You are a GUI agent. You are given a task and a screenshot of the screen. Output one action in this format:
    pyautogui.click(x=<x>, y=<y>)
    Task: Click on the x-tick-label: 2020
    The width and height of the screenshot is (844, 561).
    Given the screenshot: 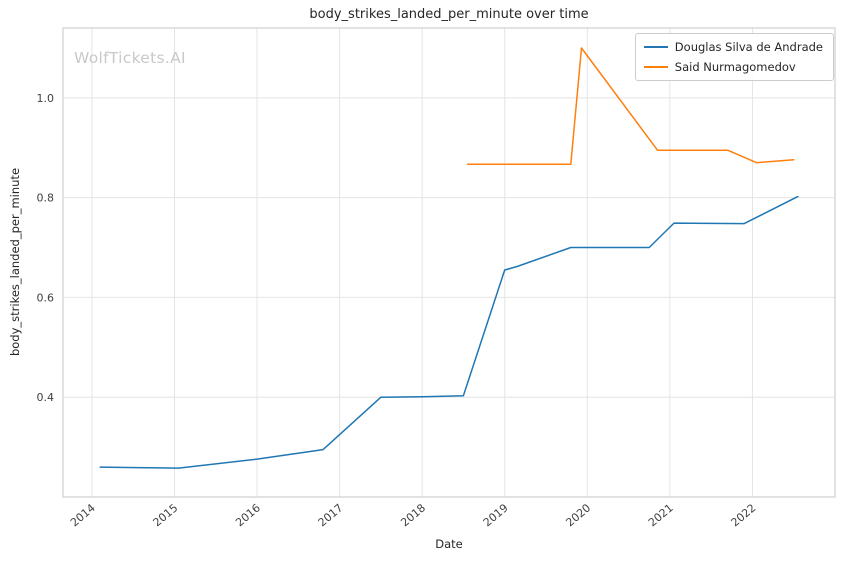 What is the action you would take?
    pyautogui.click(x=578, y=515)
    